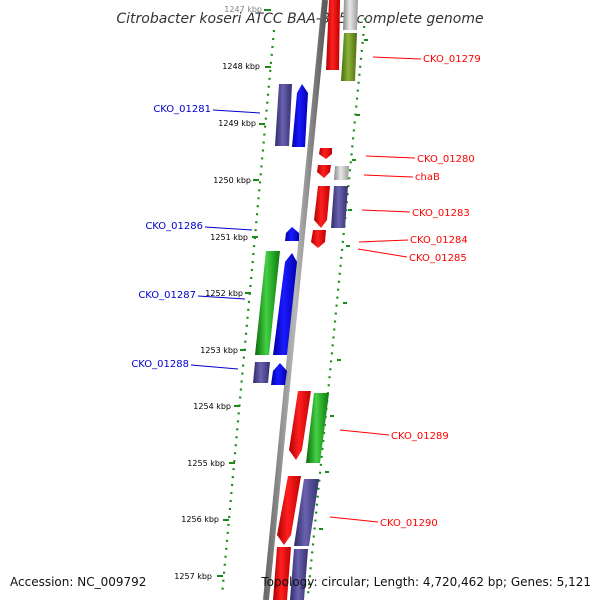 The height and width of the screenshot is (600, 600). What do you see at coordinates (241, 66) in the screenshot?
I see `tick-1248-label: 1248 kbp` at bounding box center [241, 66].